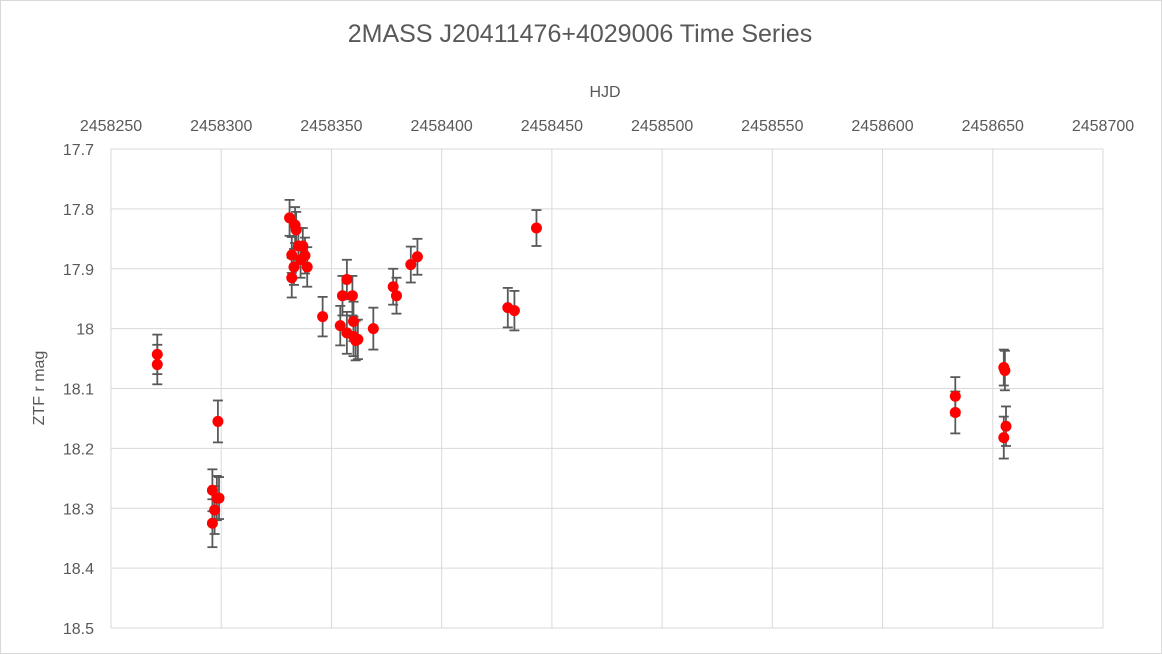 This screenshot has height=654, width=1162. What do you see at coordinates (78, 629) in the screenshot?
I see `y-tick-label: 18.5` at bounding box center [78, 629].